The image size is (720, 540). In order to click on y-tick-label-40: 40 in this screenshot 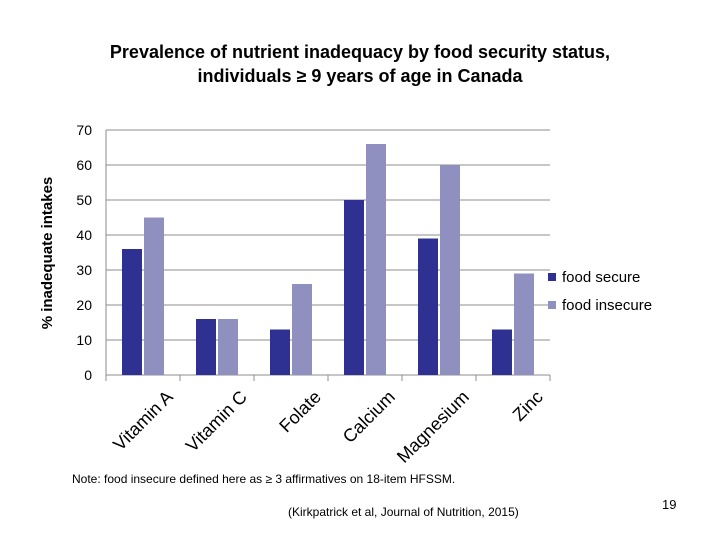, I will do `click(84, 235)`.